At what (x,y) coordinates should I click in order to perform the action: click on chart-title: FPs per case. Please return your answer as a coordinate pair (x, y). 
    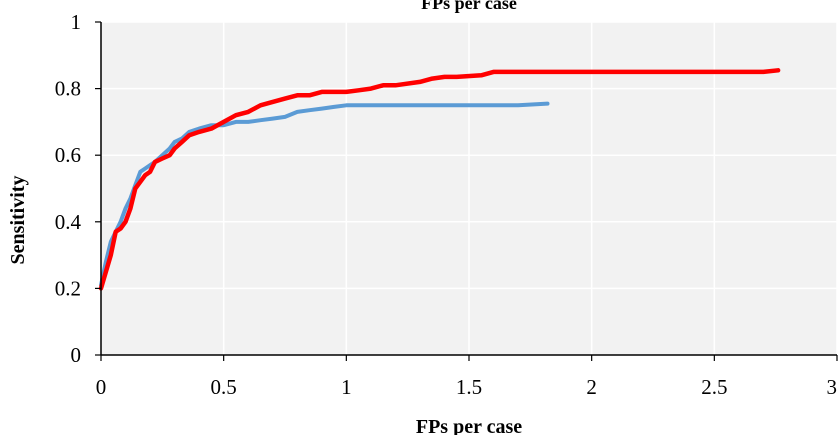
    Looking at the image, I should click on (469, 6).